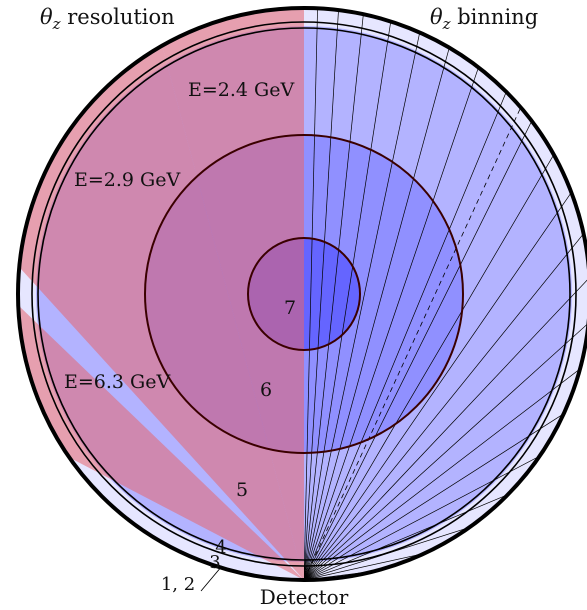 This screenshot has width=587, height=610. What do you see at coordinates (220, 547) in the screenshot?
I see `region-label-4: 4` at bounding box center [220, 547].